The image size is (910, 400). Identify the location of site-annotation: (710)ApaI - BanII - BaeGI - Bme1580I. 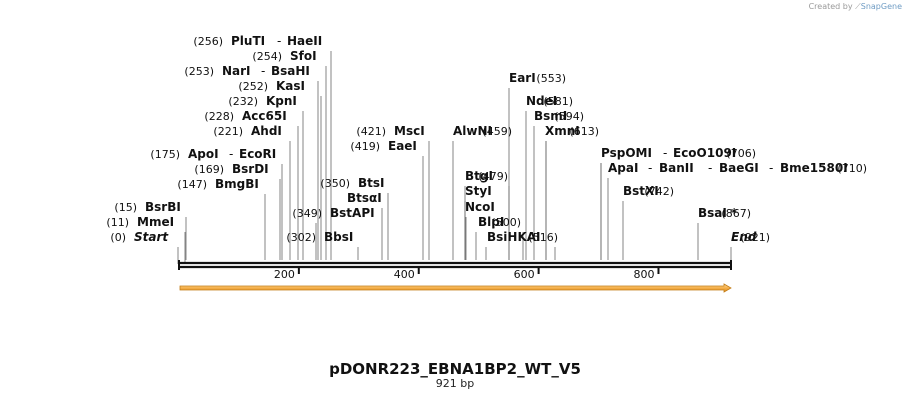
(737, 168).